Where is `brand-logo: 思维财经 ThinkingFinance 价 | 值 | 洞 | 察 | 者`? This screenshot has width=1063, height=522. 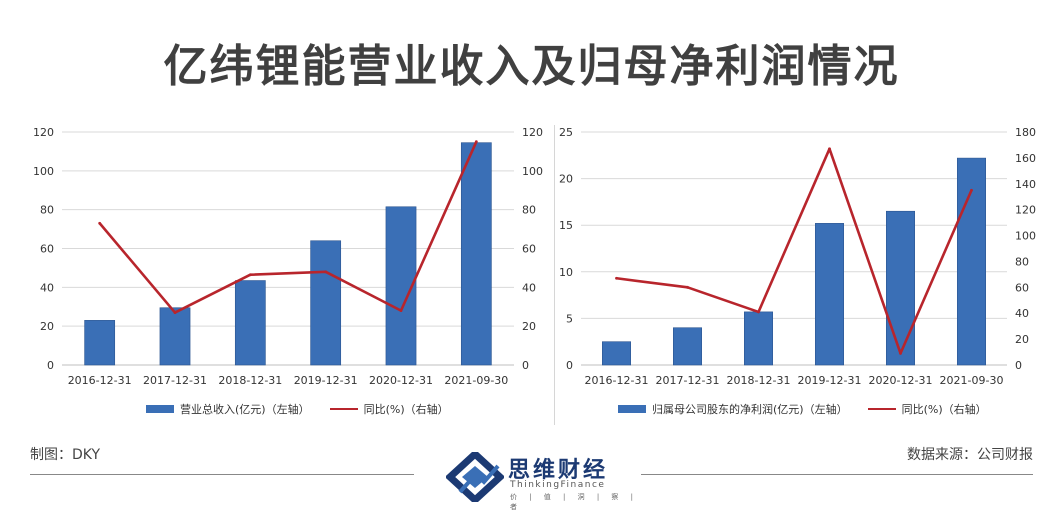
brand-logo: 思维财经 ThinkingFinance 价 | 值 | 洞 | 察 | 者 is located at coordinates (544, 480).